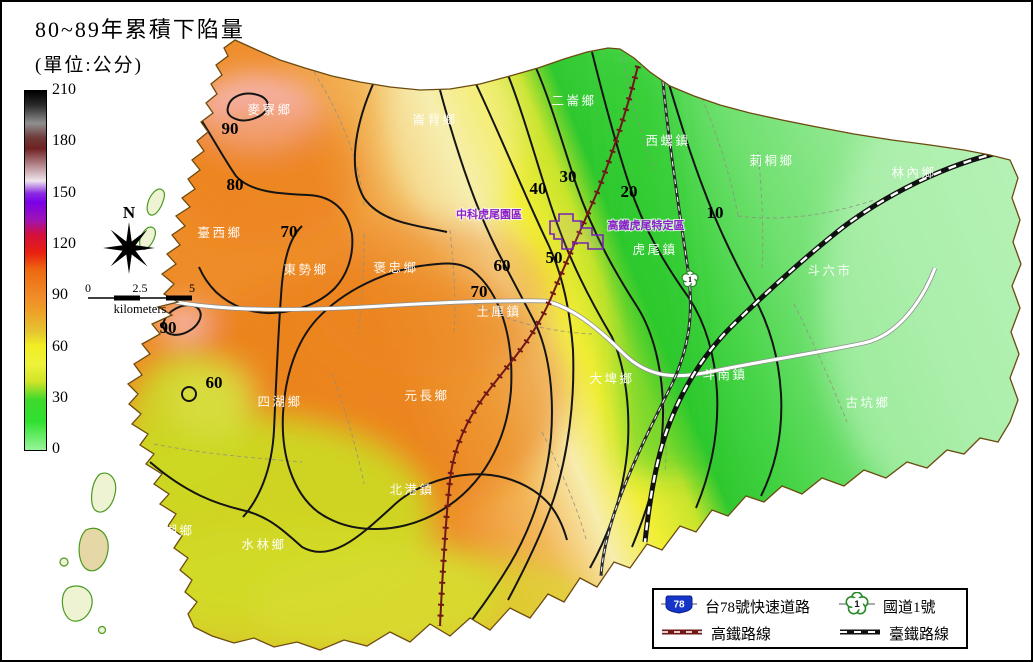 Image resolution: width=1033 pixels, height=662 pixels. Describe the element at coordinates (682, 633) in the screenshot. I see `hsr-line-icon` at that location.